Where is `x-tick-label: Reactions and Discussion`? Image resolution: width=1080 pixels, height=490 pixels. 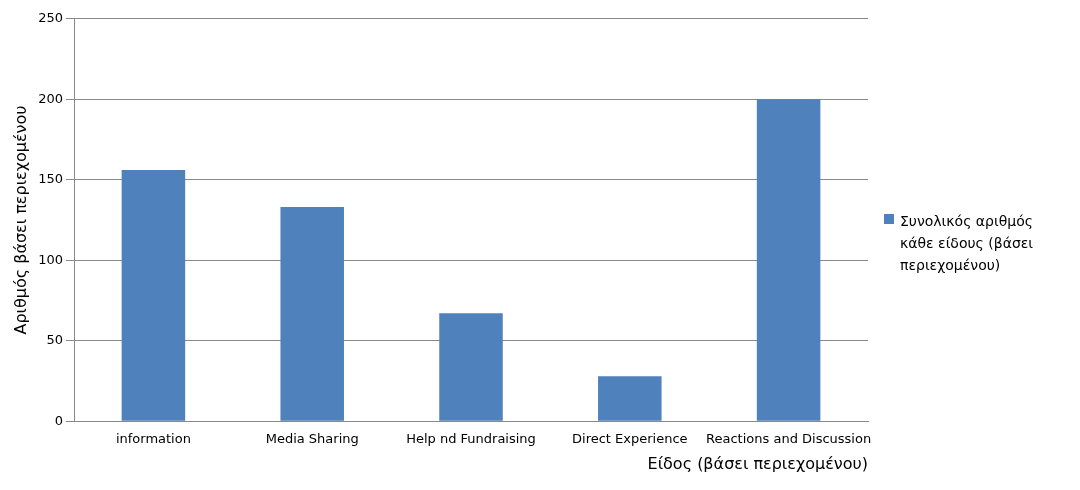 x-tick-label: Reactions and Discussion is located at coordinates (789, 439).